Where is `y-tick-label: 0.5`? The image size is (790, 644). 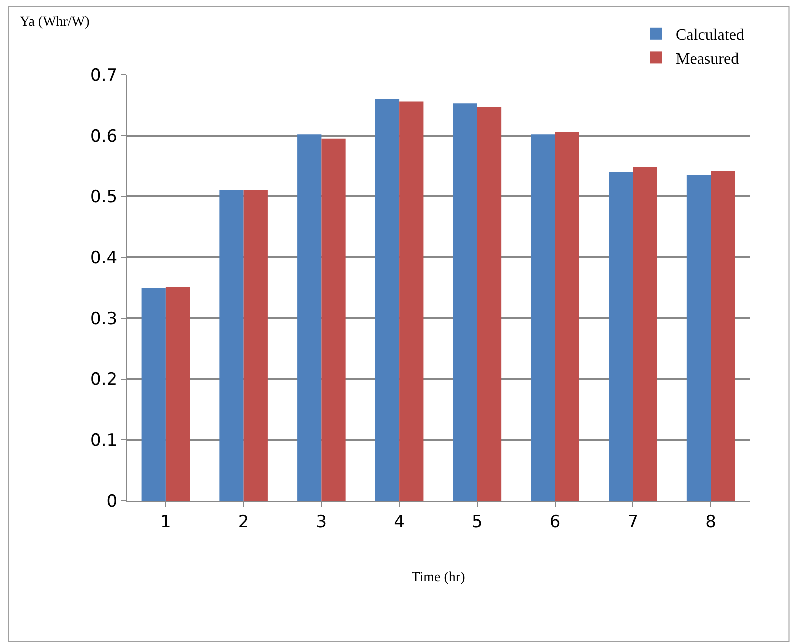
y-tick-label: 0.5 is located at coordinates (104, 198).